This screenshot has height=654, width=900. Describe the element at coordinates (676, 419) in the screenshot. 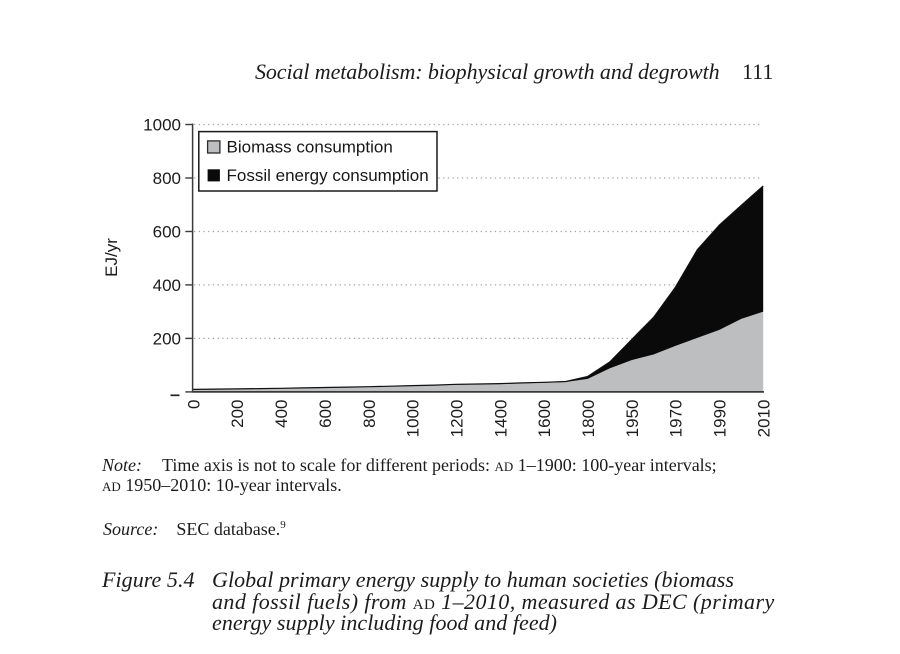

I see `svg-text: 1970` at that location.